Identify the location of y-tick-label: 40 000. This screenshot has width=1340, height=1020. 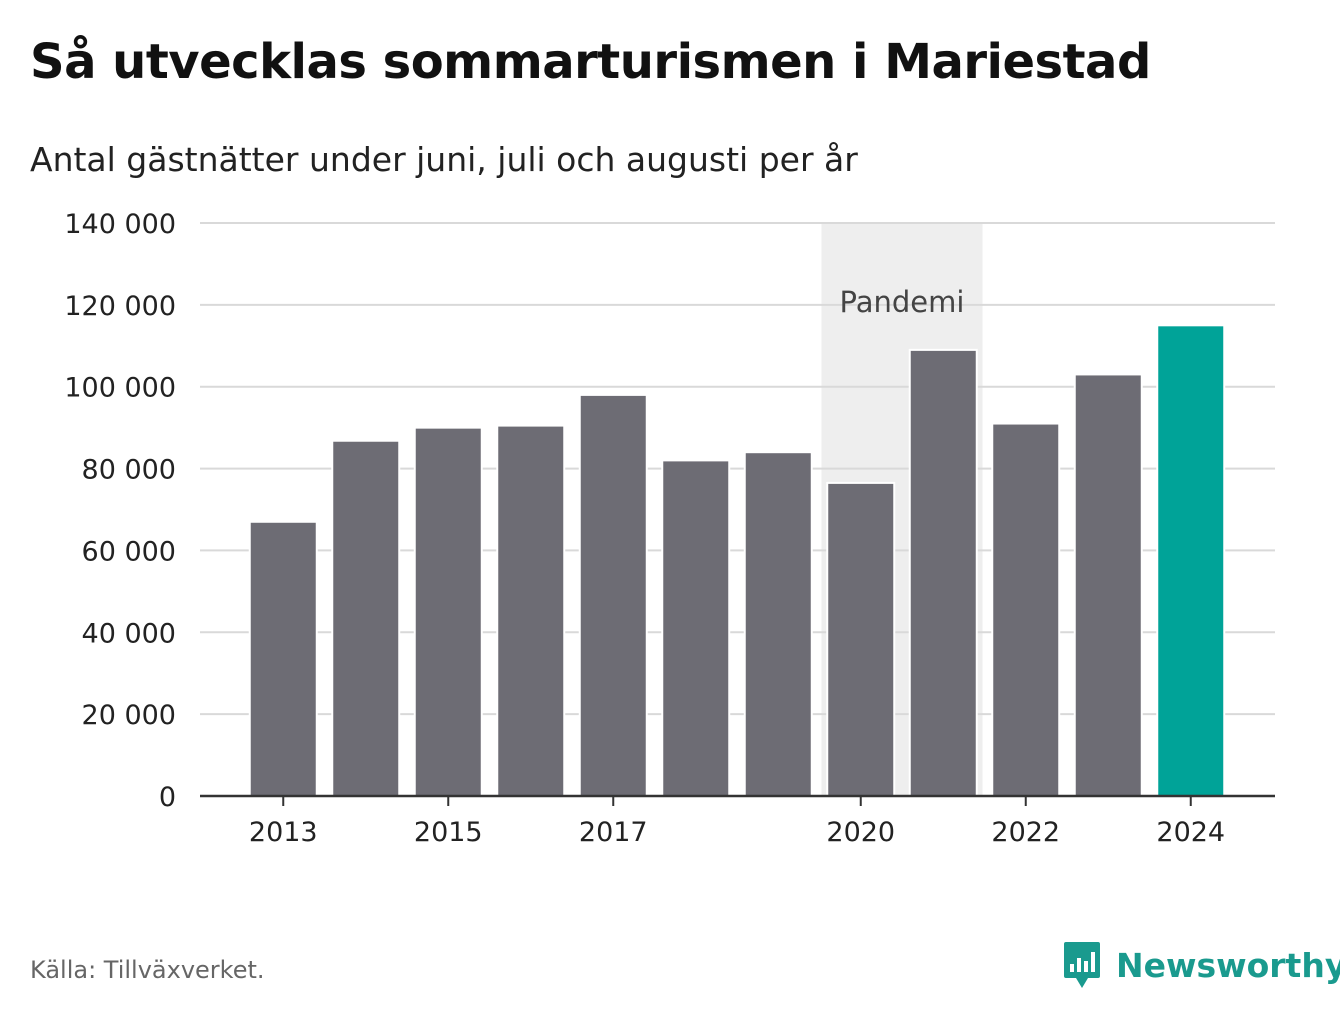
(129, 633).